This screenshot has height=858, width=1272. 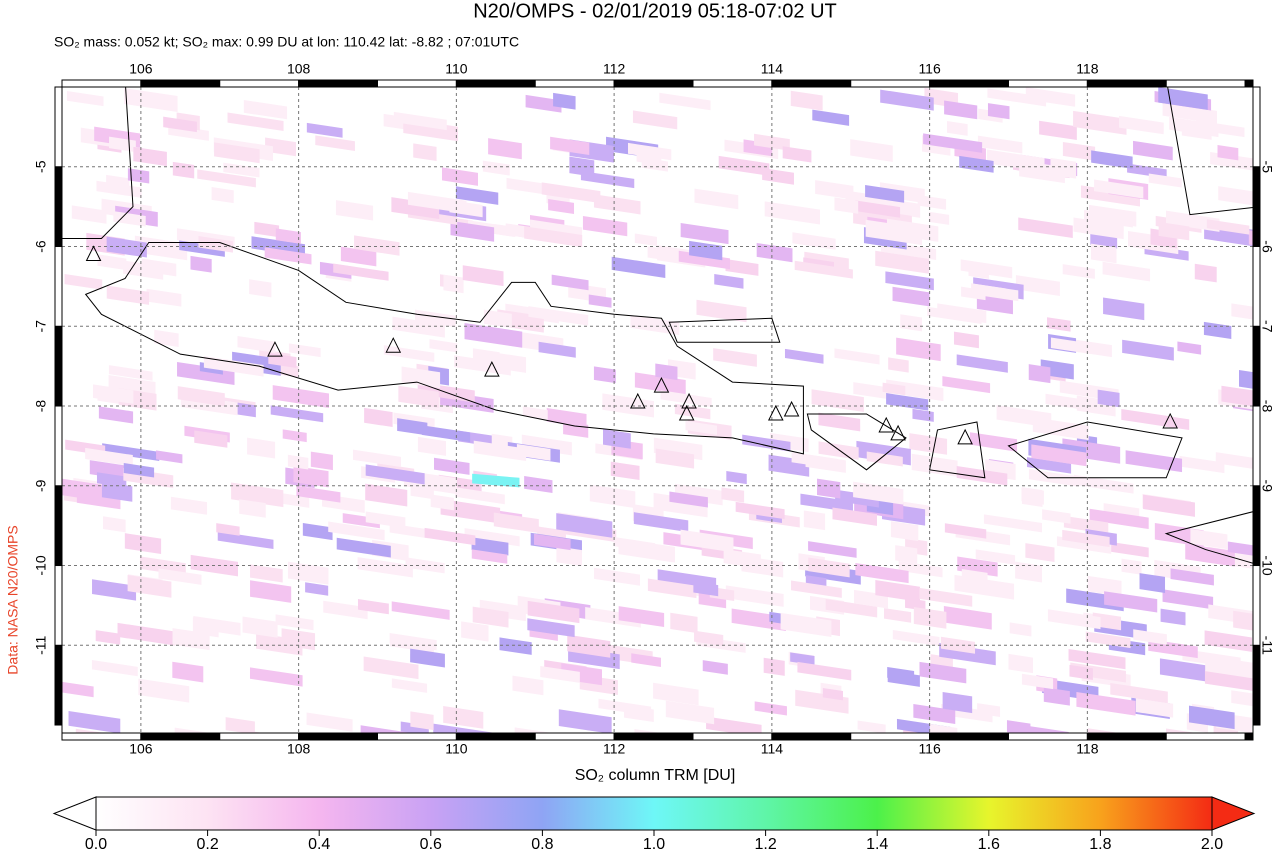 What do you see at coordinates (98, 163) in the screenshot?
I see `coastline` at bounding box center [98, 163].